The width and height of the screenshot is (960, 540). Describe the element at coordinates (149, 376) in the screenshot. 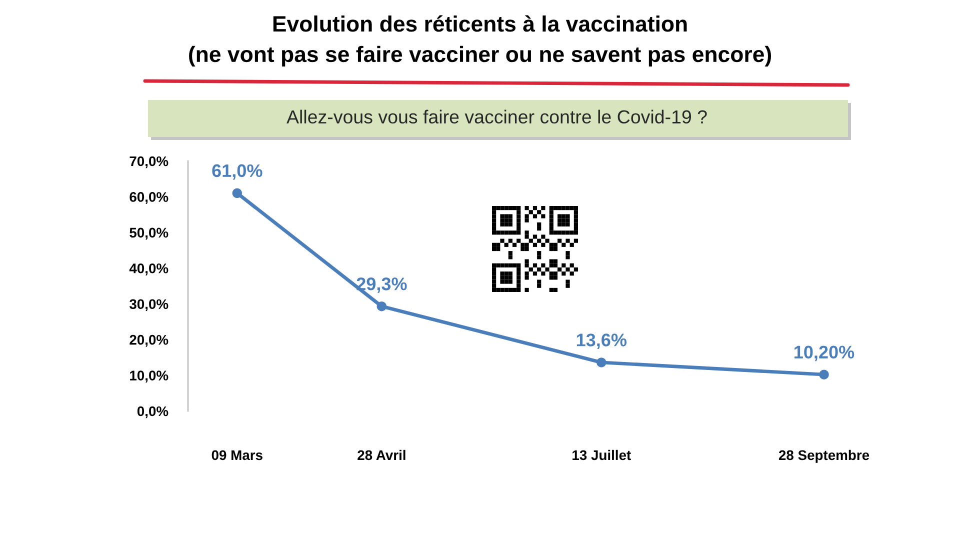

I see `y-tick-label: 10,0%` at that location.